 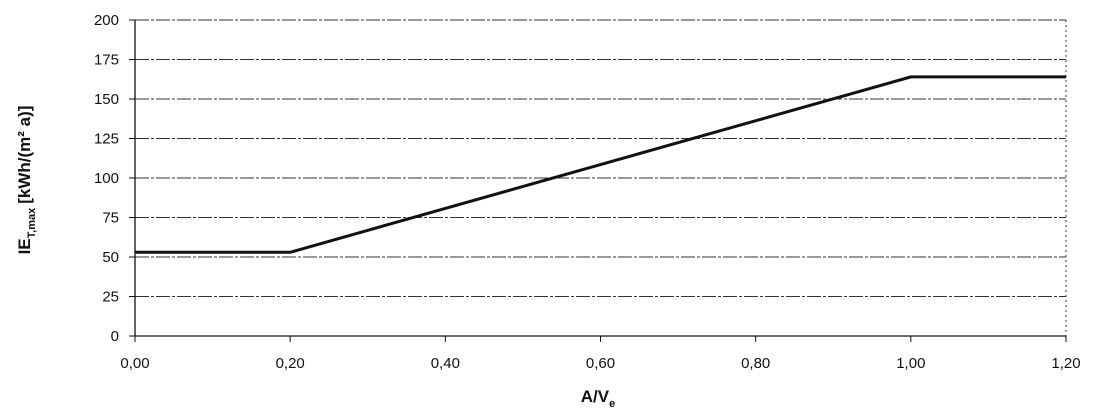 What do you see at coordinates (110, 218) in the screenshot?
I see `y-tick-label: 75` at bounding box center [110, 218].